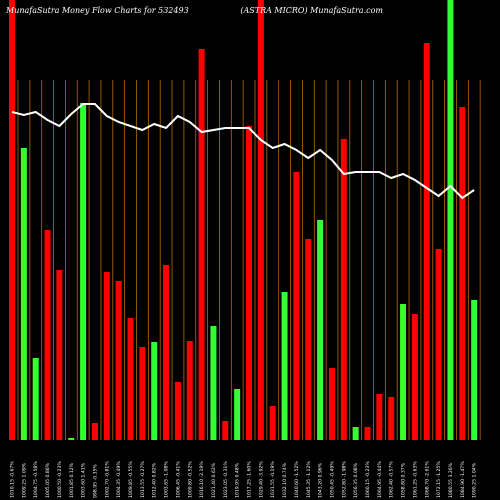 This screenshot has width=500, height=500. I want to click on x-tick-label: 1004.35 -0.49%, so click(119, 479).